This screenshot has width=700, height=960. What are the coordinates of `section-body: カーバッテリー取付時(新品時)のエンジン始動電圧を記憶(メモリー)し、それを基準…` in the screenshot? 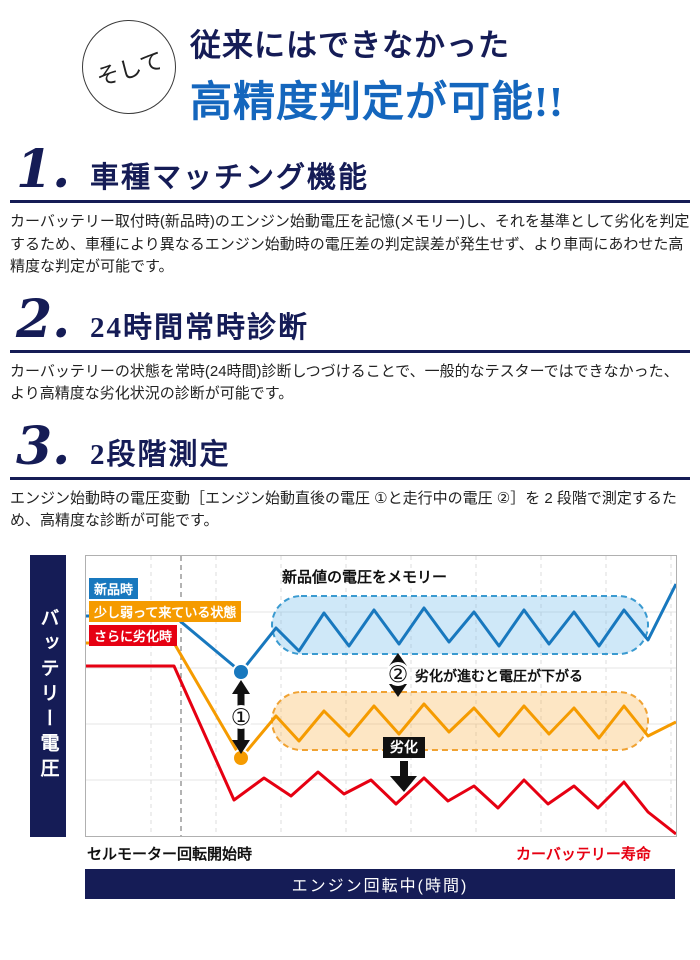 It's located at (350, 244).